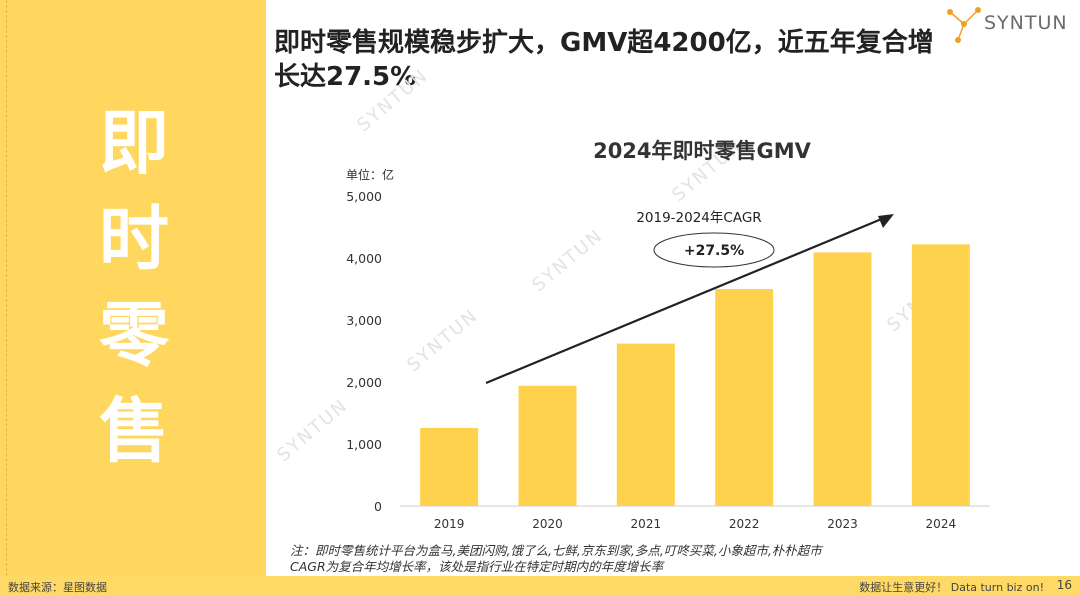 The height and width of the screenshot is (596, 1080). What do you see at coordinates (604, 60) in the screenshot?
I see `slide-headline: 即时零售规模稳步扩大，GMV超4200亿，近五年复合增长达27.5%` at bounding box center [604, 60].